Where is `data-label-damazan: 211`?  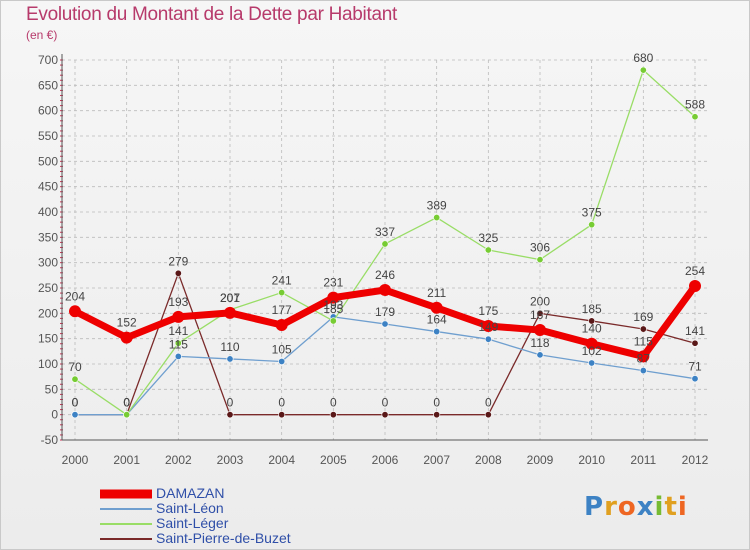
data-label-damazan: 211 is located at coordinates (436, 293).